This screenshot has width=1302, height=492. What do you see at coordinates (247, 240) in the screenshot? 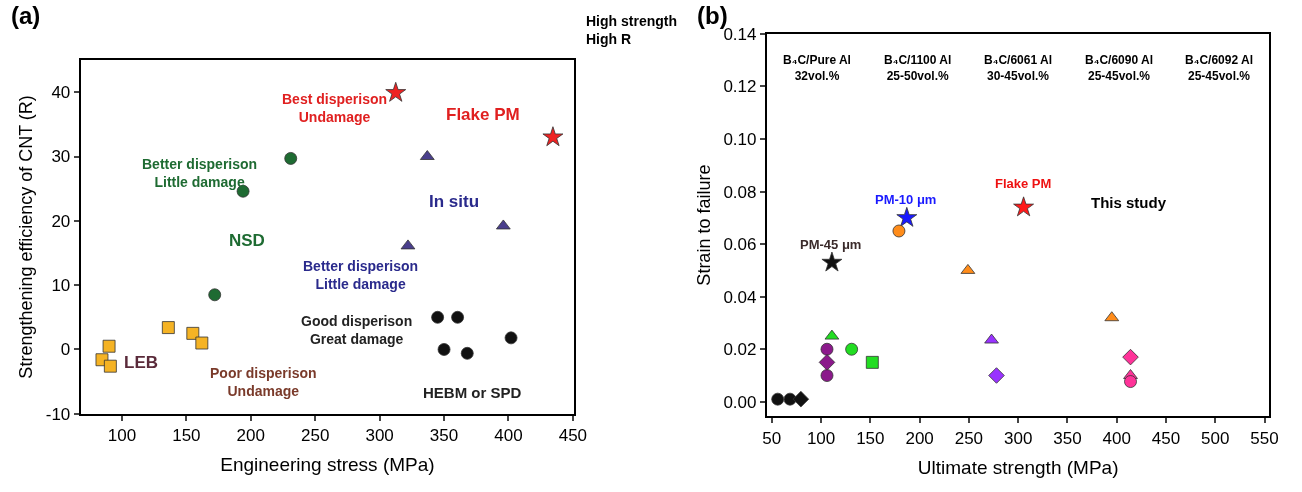
I see `annotation: NSD` at bounding box center [247, 240].